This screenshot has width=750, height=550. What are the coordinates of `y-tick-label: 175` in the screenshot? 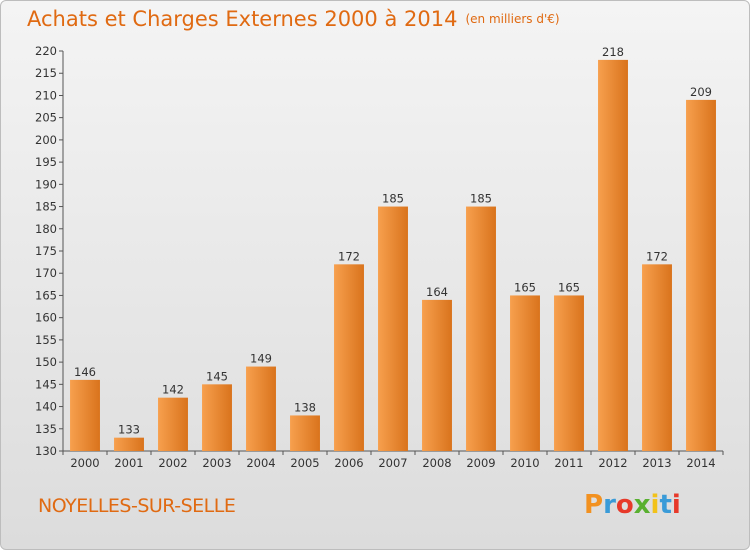 It's located at (46, 251).